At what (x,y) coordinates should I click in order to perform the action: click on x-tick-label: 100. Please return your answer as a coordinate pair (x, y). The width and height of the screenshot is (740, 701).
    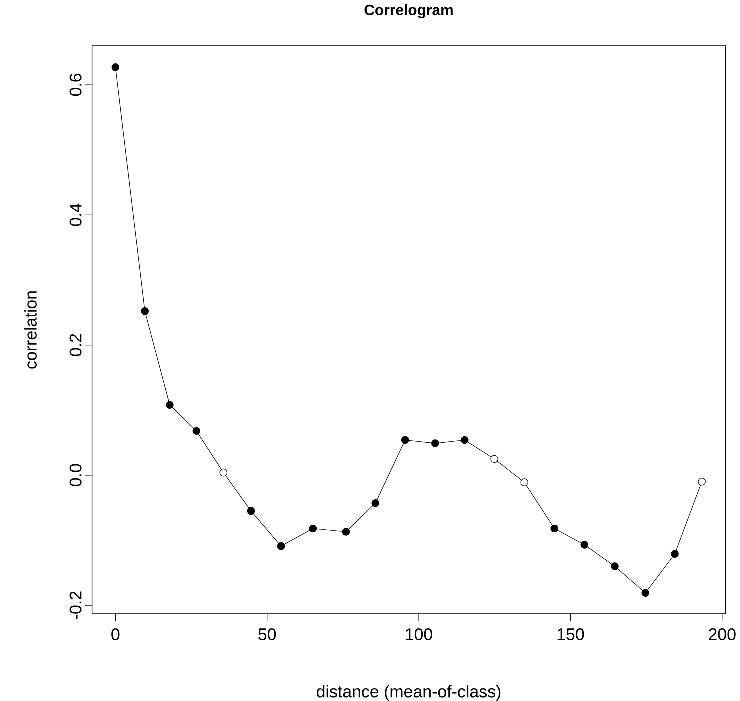
    Looking at the image, I should click on (419, 634).